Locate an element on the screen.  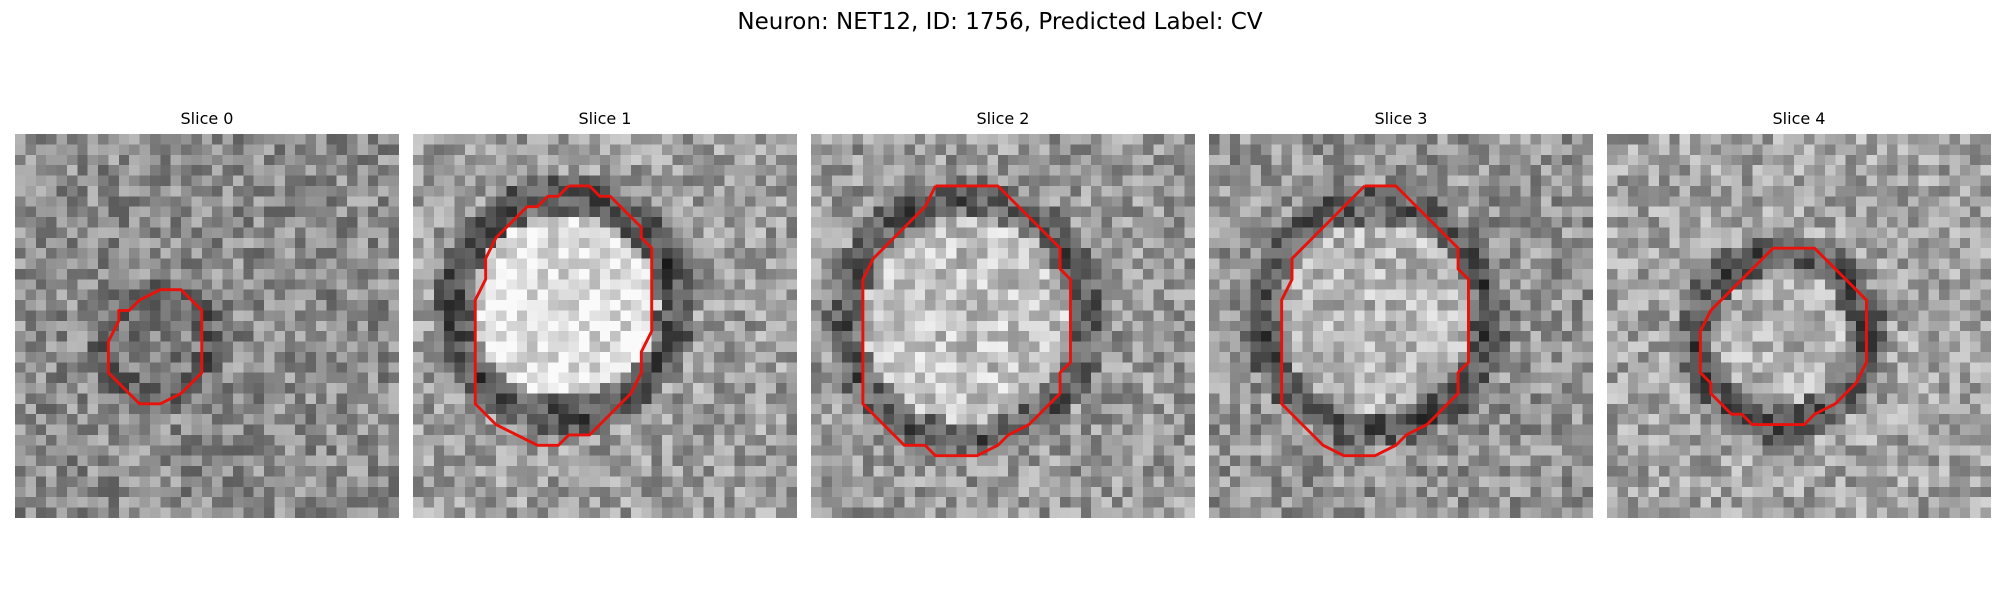
slice-title: Slice 4 is located at coordinates (1799, 118).